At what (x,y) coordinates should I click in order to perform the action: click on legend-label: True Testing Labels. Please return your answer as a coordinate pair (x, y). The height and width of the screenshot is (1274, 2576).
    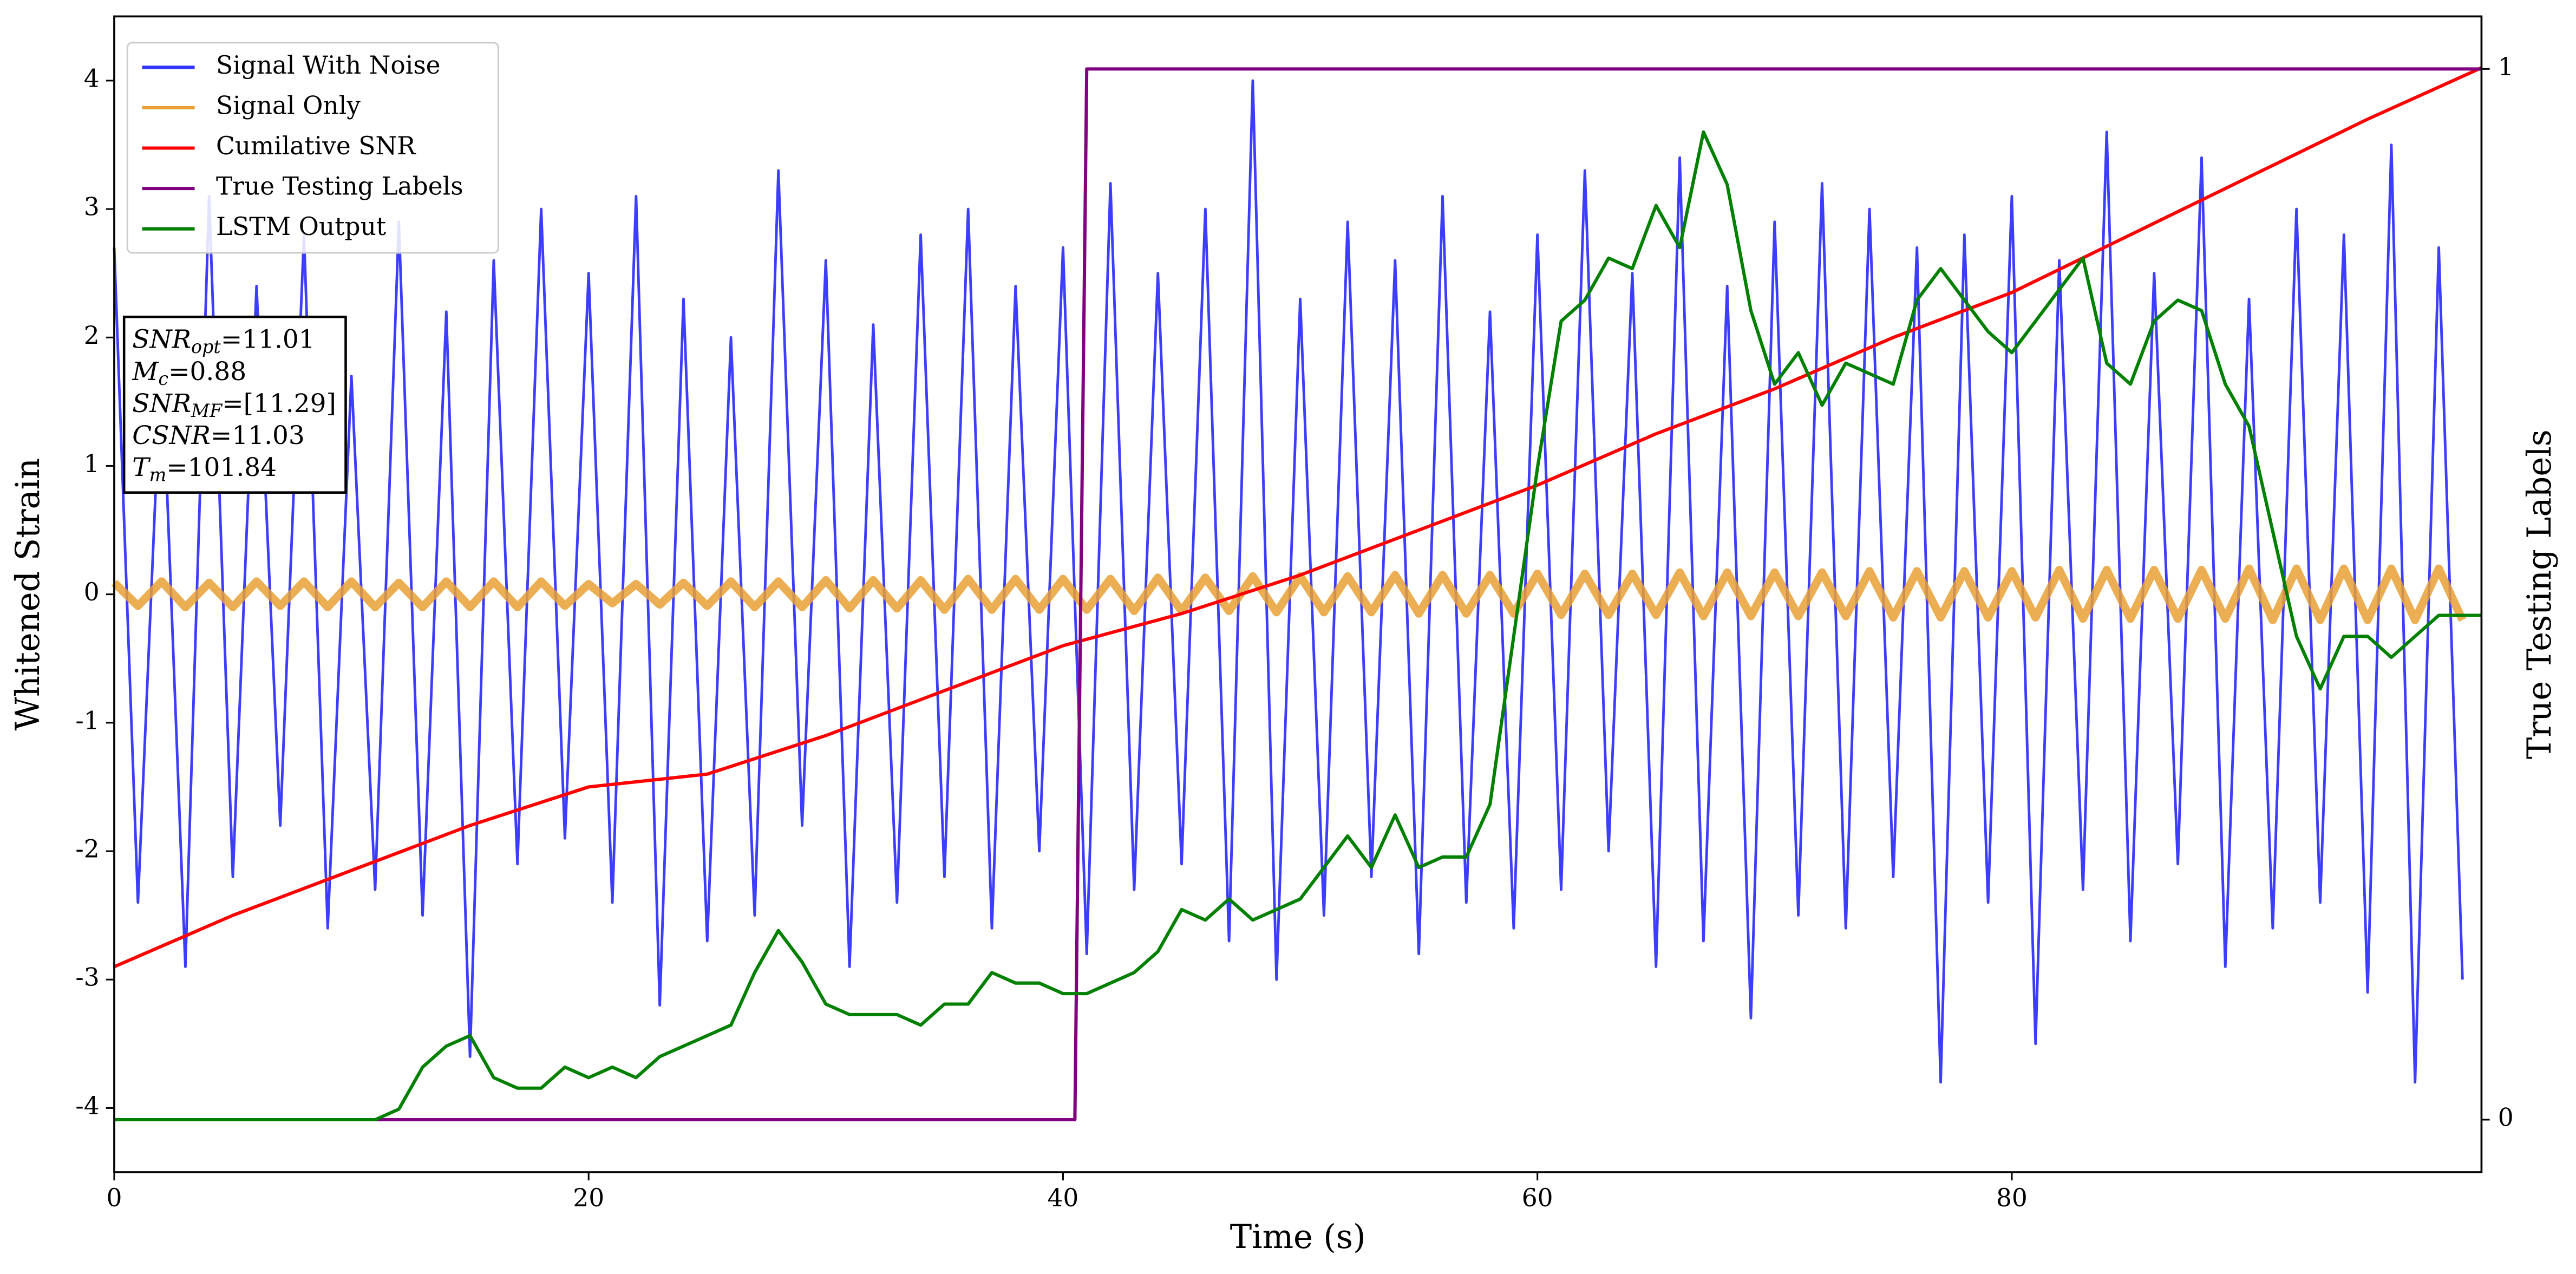
    Looking at the image, I should click on (339, 186).